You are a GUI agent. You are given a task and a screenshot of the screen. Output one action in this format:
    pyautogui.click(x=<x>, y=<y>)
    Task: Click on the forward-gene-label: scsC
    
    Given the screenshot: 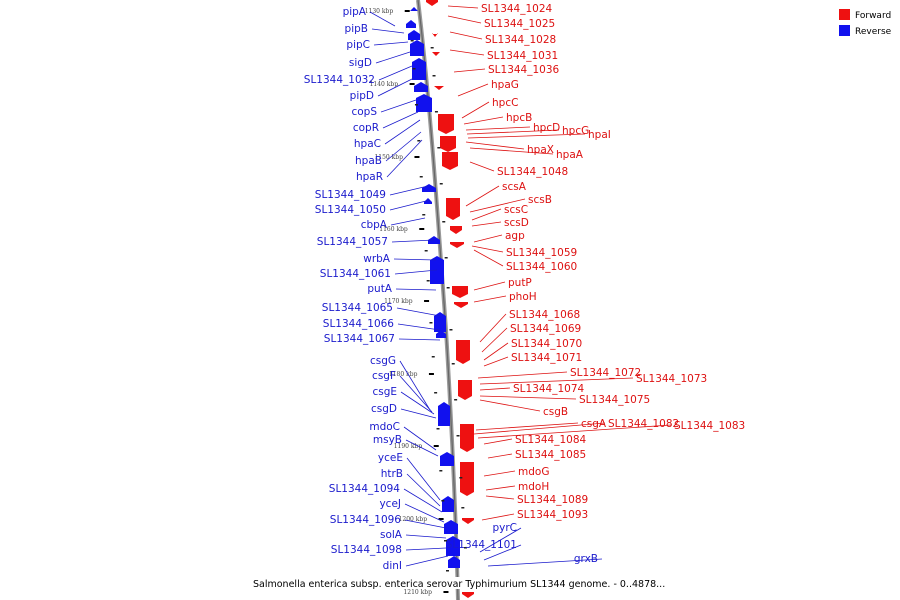 What is the action you would take?
    pyautogui.click(x=516, y=210)
    